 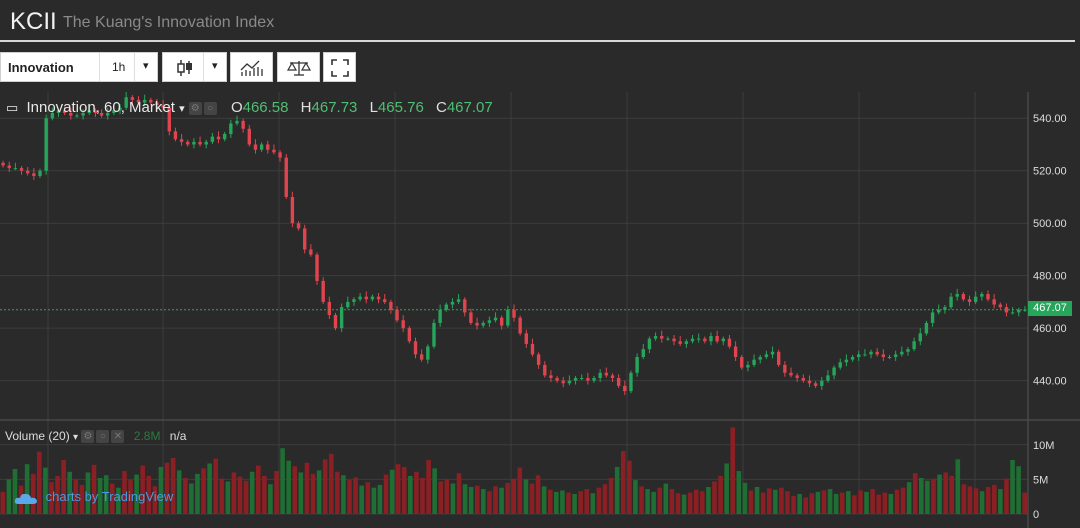 I want to click on interval-dropdown-icon: ▾, so click(x=146, y=66).